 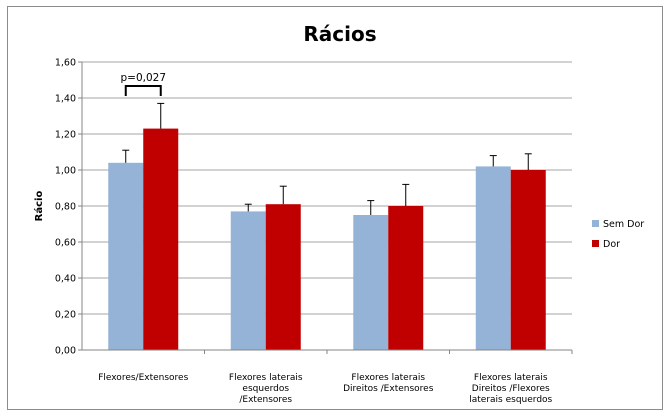 What do you see at coordinates (623, 224) in the screenshot?
I see `legend-label: Sem Dor` at bounding box center [623, 224].